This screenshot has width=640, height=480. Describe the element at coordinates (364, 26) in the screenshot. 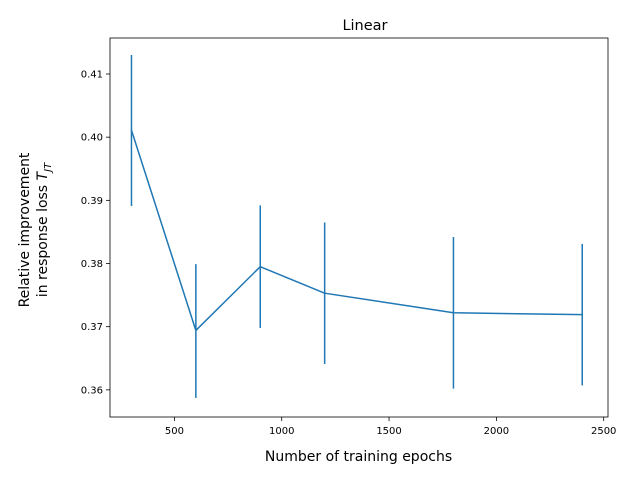

I see `chart-title: Linear` at that location.